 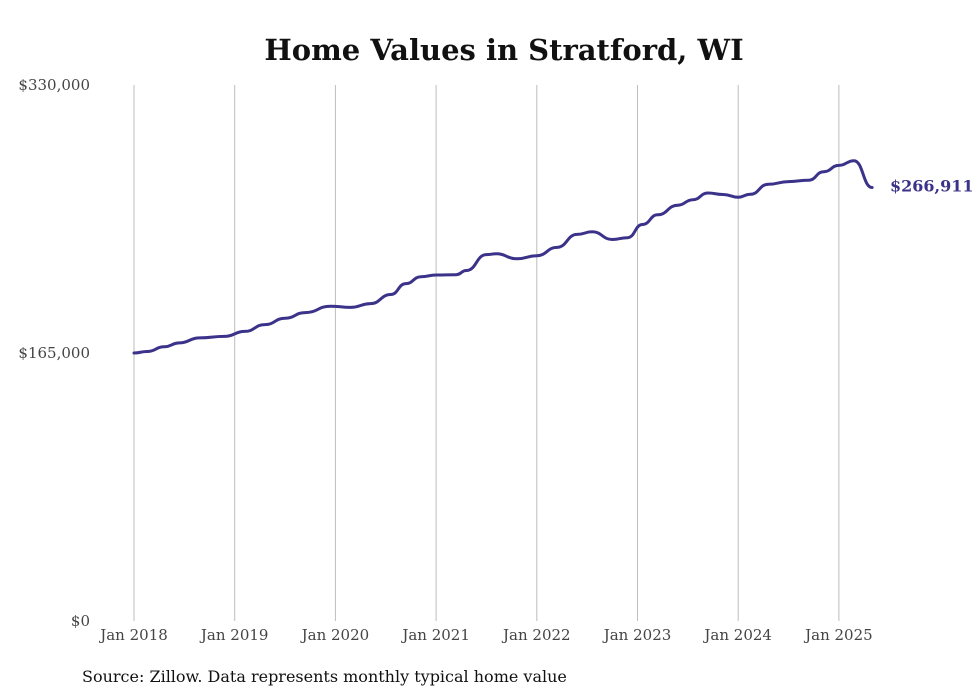 I want to click on y-tick-label: $165,000, so click(x=54, y=353).